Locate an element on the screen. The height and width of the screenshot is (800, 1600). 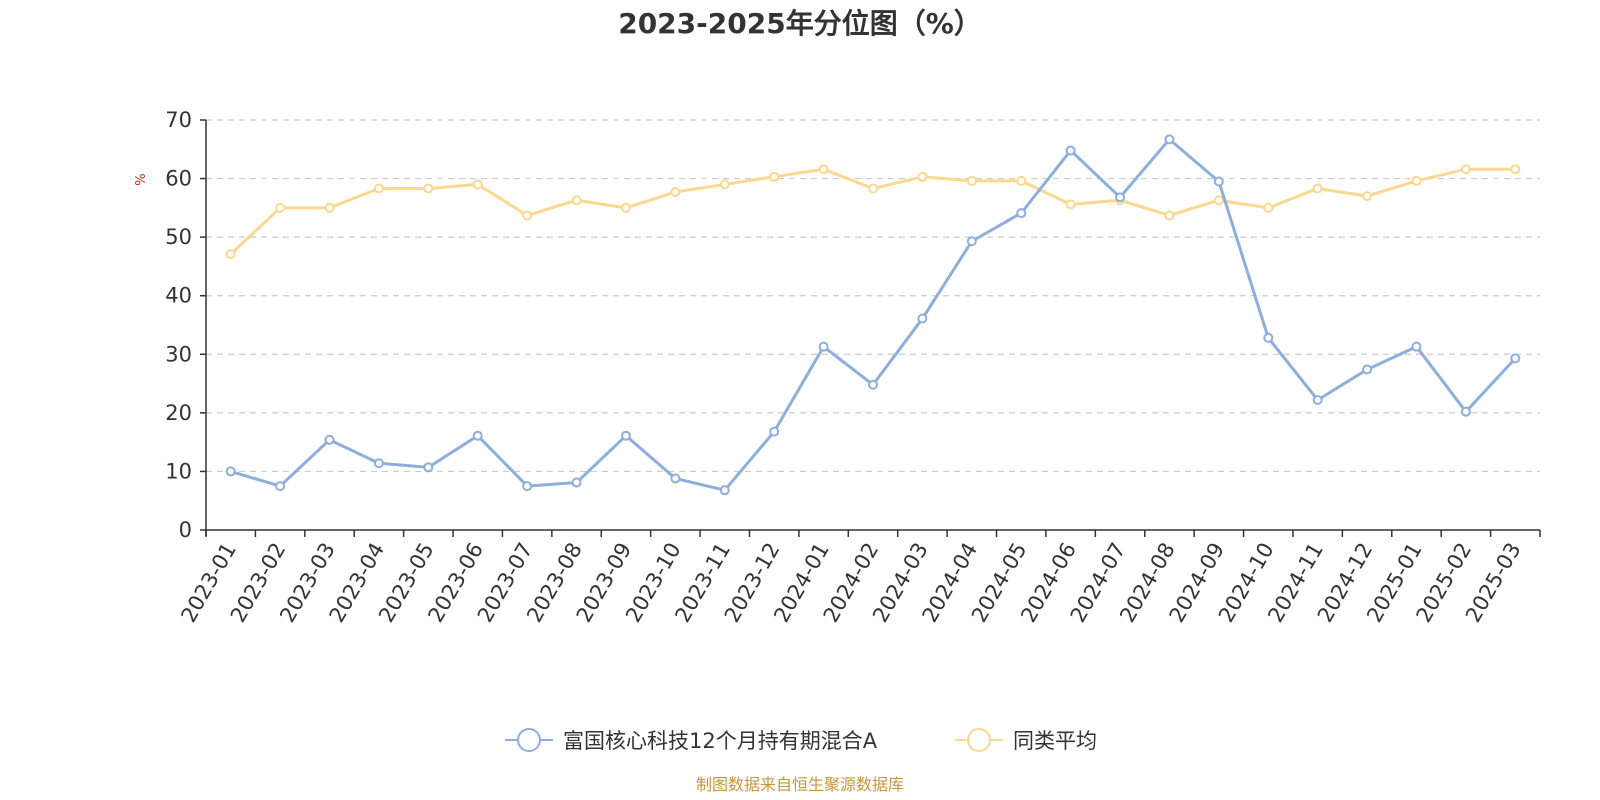
y-tick-label: 10 is located at coordinates (178, 471).